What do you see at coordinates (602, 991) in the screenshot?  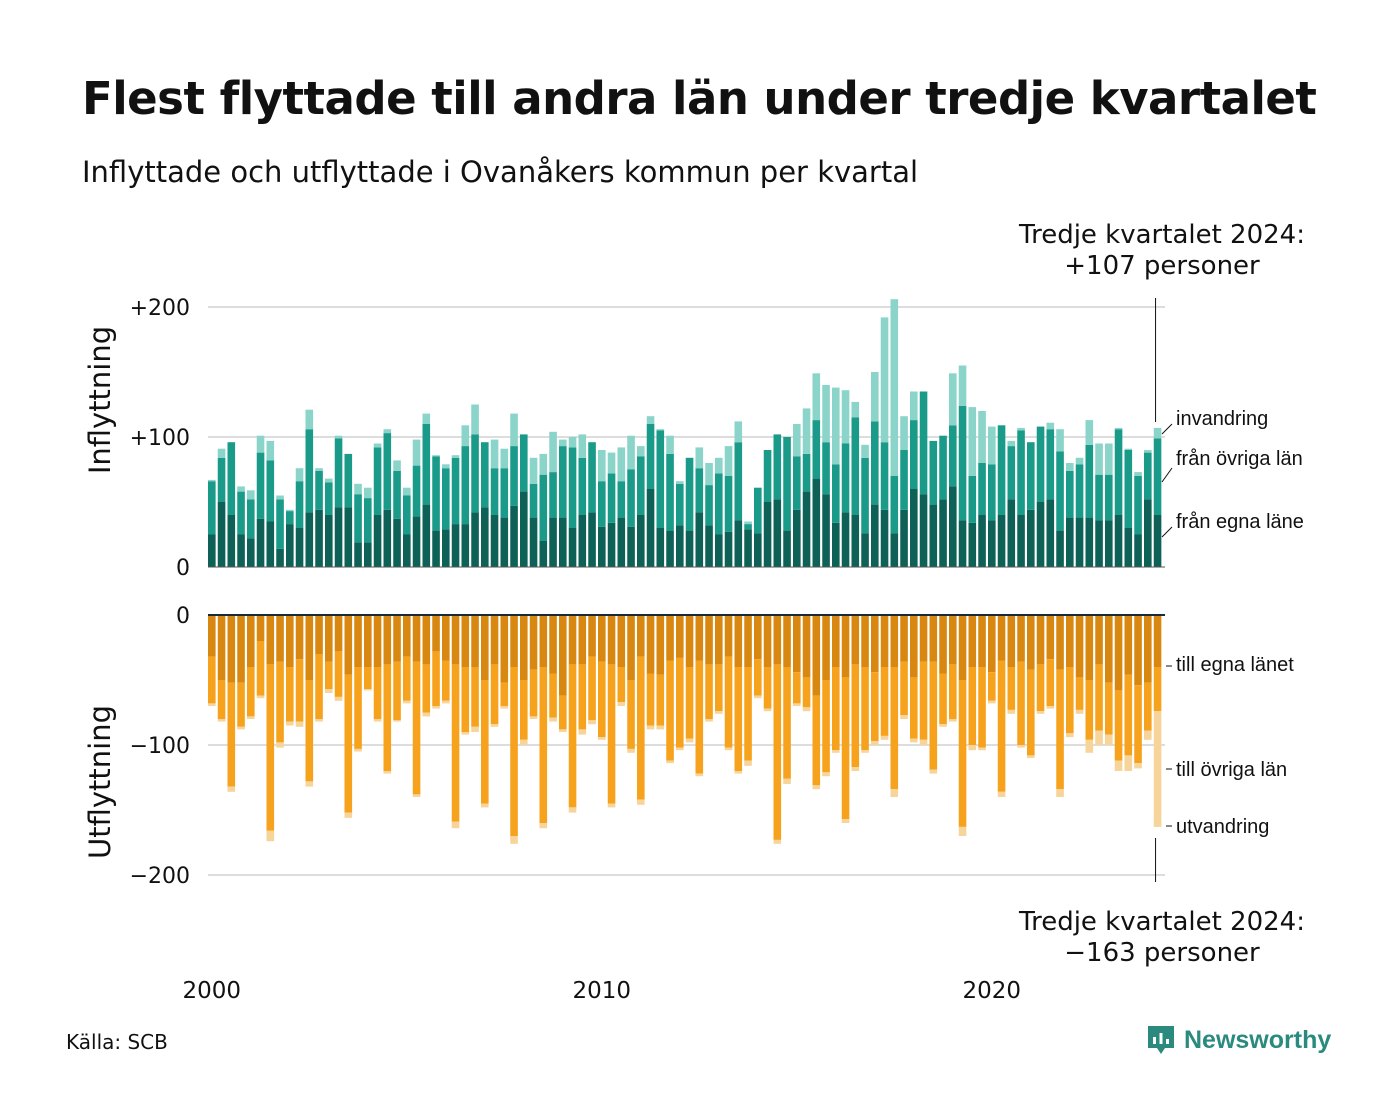 I see `x-tick-label: 2010` at bounding box center [602, 991].